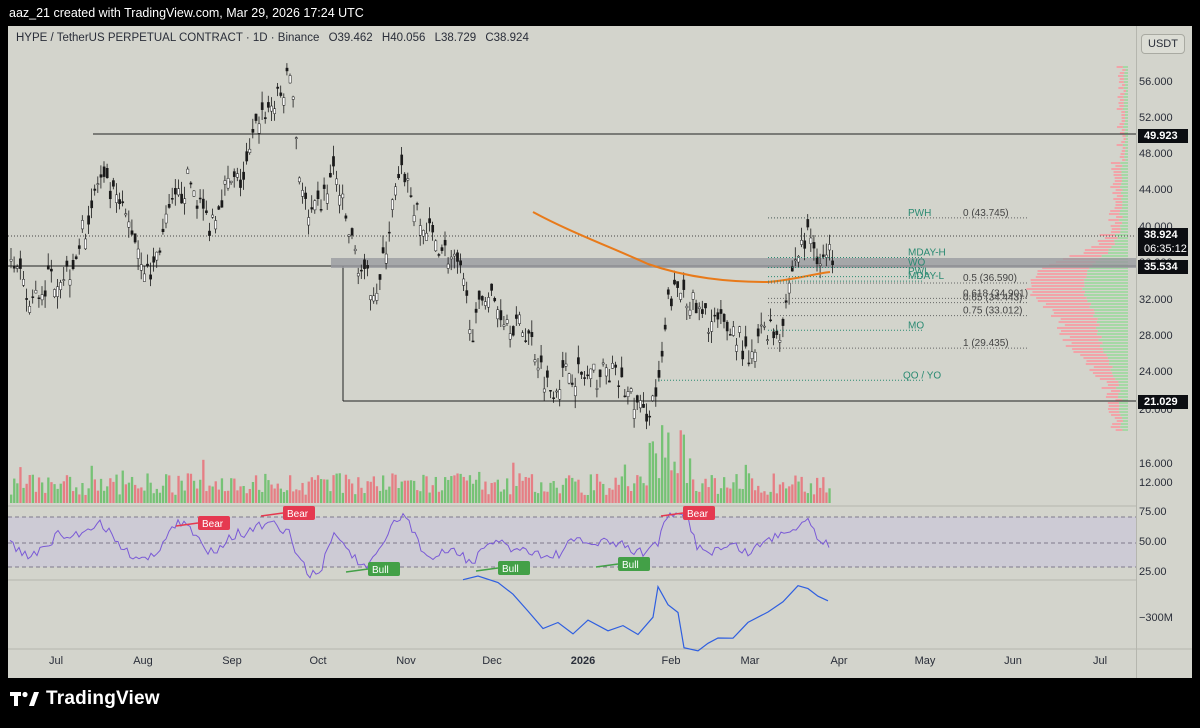 The image size is (1200, 728). What do you see at coordinates (419, 545) in the screenshot?
I see `rsi-line` at bounding box center [419, 545].